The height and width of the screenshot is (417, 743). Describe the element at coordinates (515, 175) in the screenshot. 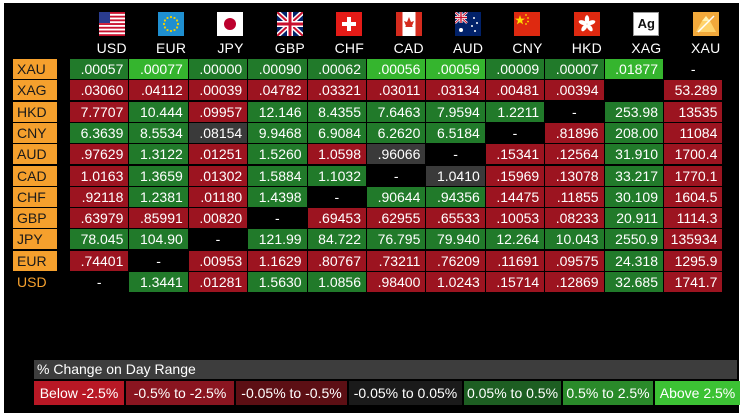

I see `rate-cell: .15969` at that location.